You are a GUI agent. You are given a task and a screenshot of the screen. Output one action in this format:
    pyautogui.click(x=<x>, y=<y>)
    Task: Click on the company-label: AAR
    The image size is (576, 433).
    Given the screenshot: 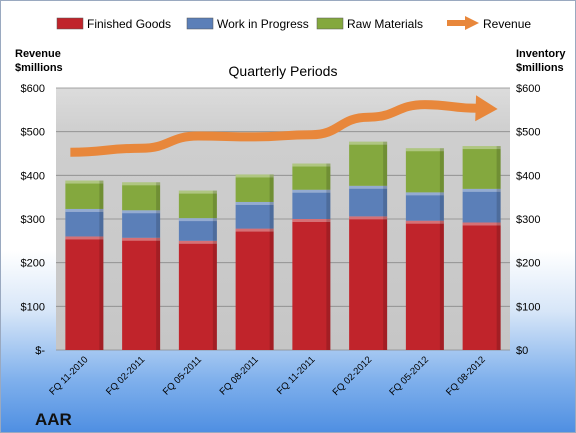 What is the action you would take?
    pyautogui.click(x=53, y=419)
    